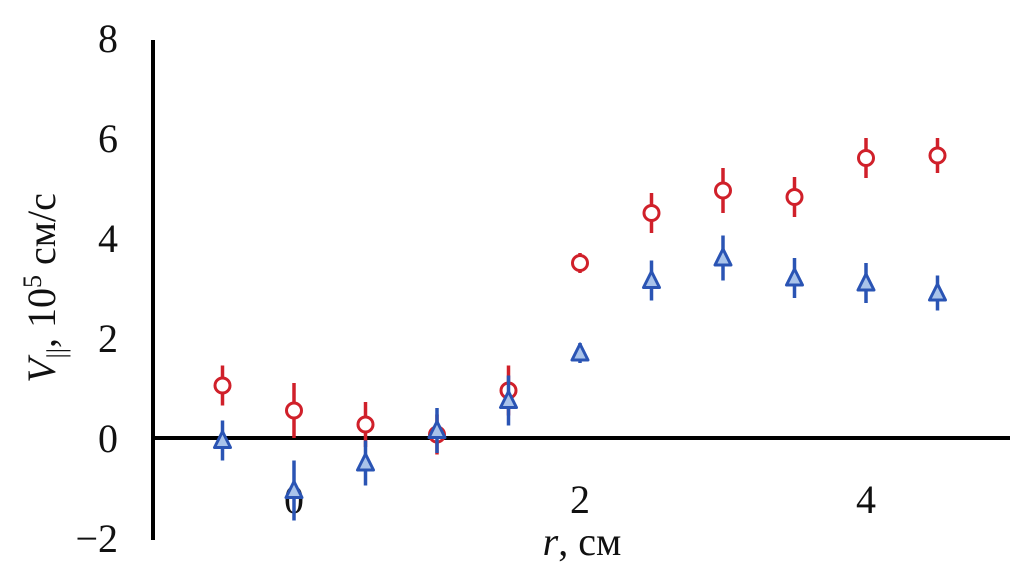 The width and height of the screenshot is (1033, 572). I want to click on y-tick-label: 0, so click(108, 438).